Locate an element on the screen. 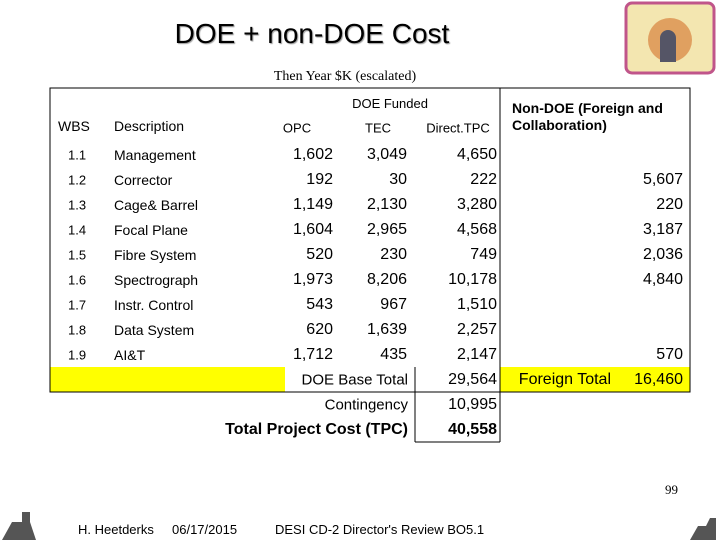 The height and width of the screenshot is (540, 720). column-header: WBS is located at coordinates (74, 126).